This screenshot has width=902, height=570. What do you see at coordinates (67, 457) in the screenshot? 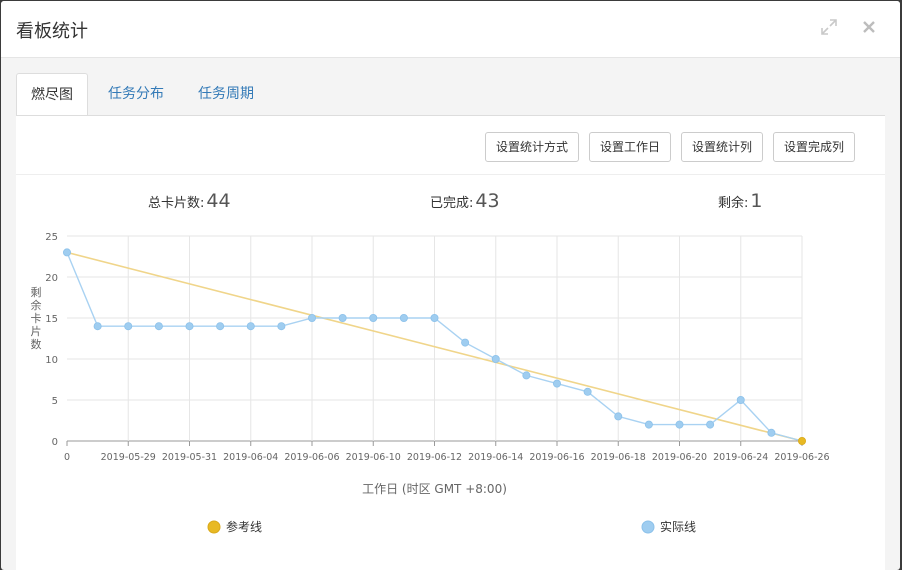
I see `x-tick-label: 0` at bounding box center [67, 457].